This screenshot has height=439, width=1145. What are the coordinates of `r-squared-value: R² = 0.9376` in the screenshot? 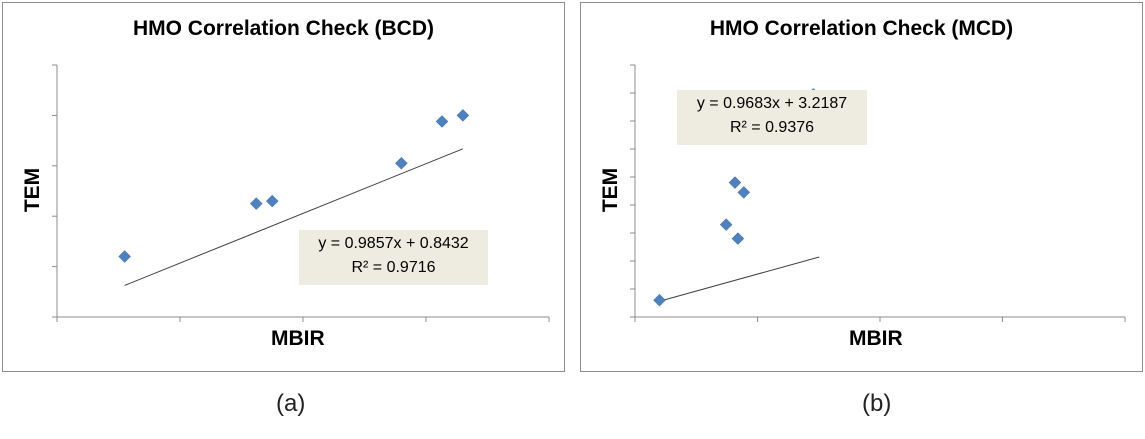 It's located at (772, 127).